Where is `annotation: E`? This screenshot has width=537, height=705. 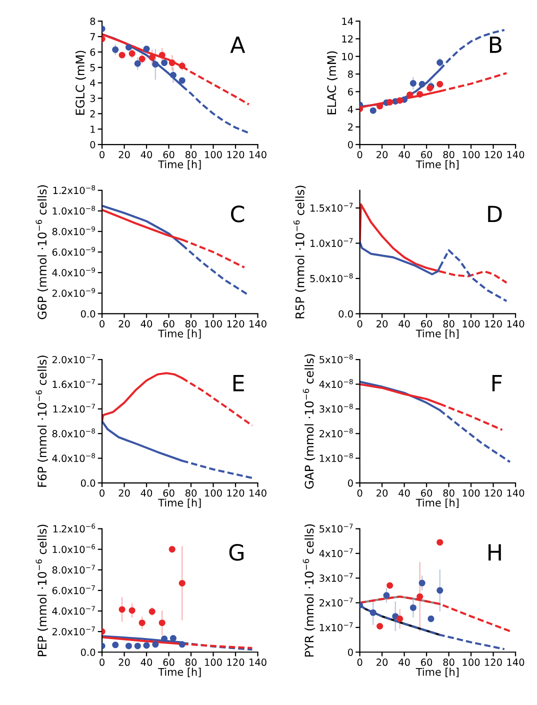 annotation: E is located at coordinates (238, 383).